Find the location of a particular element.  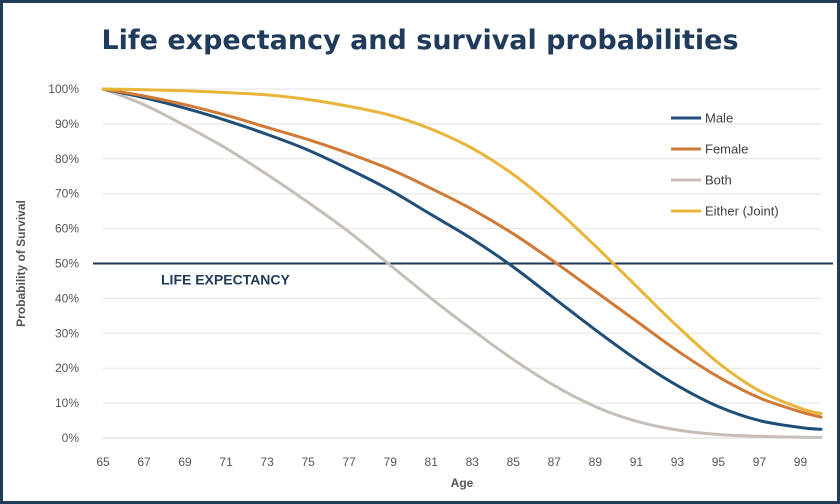

y-tick-label: 30% is located at coordinates (67, 333).